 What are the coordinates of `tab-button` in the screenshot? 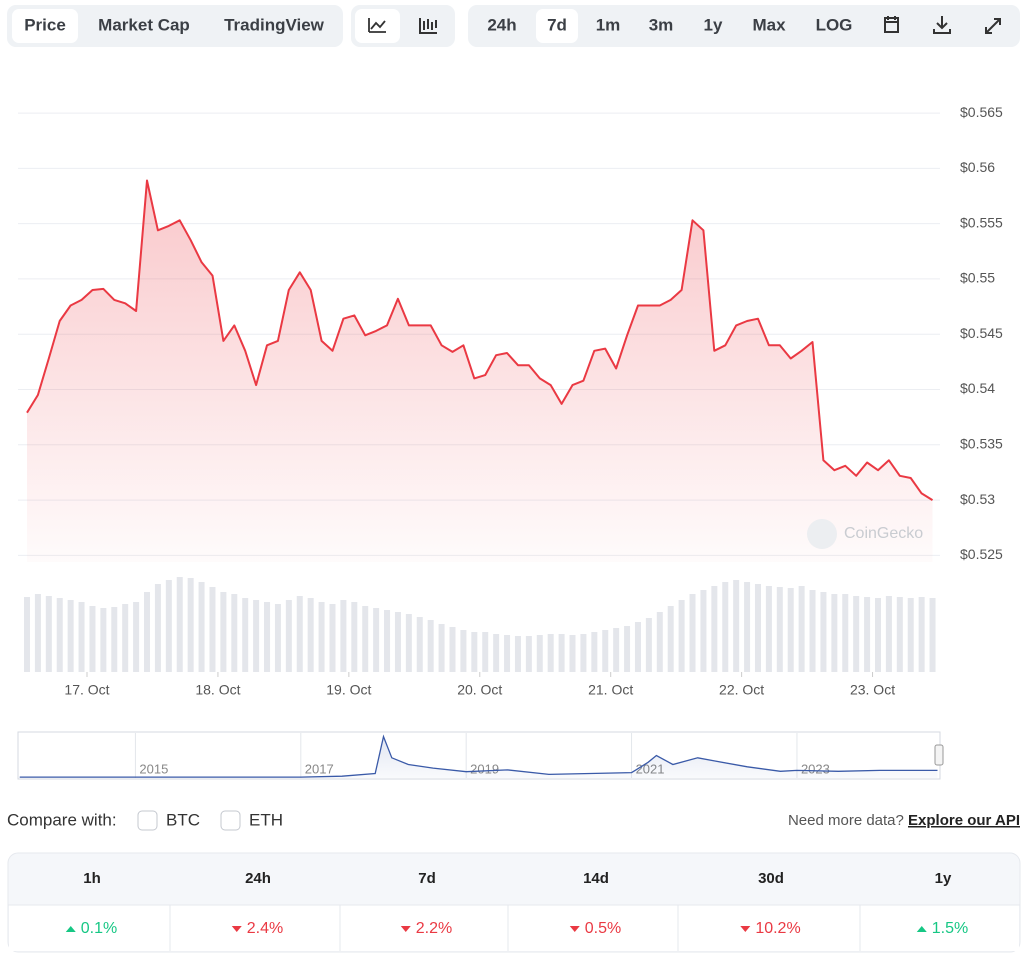 It's located at (45, 26).